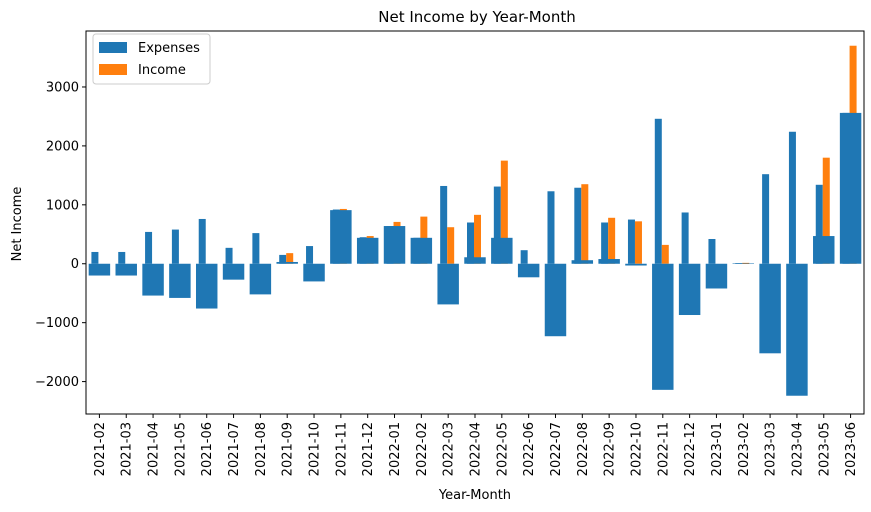 Image resolution: width=871 pixels, height=512 pixels. What do you see at coordinates (636, 449) in the screenshot?
I see `x-tick-label: 2022-10` at bounding box center [636, 449].